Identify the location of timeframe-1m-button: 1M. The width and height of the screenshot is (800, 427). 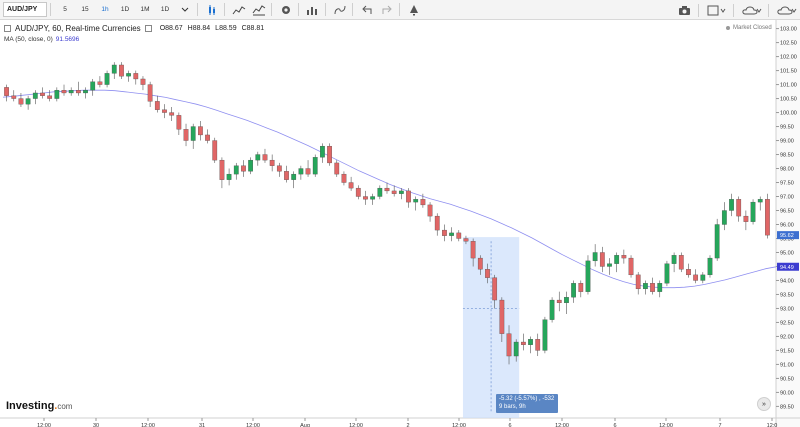
(145, 9).